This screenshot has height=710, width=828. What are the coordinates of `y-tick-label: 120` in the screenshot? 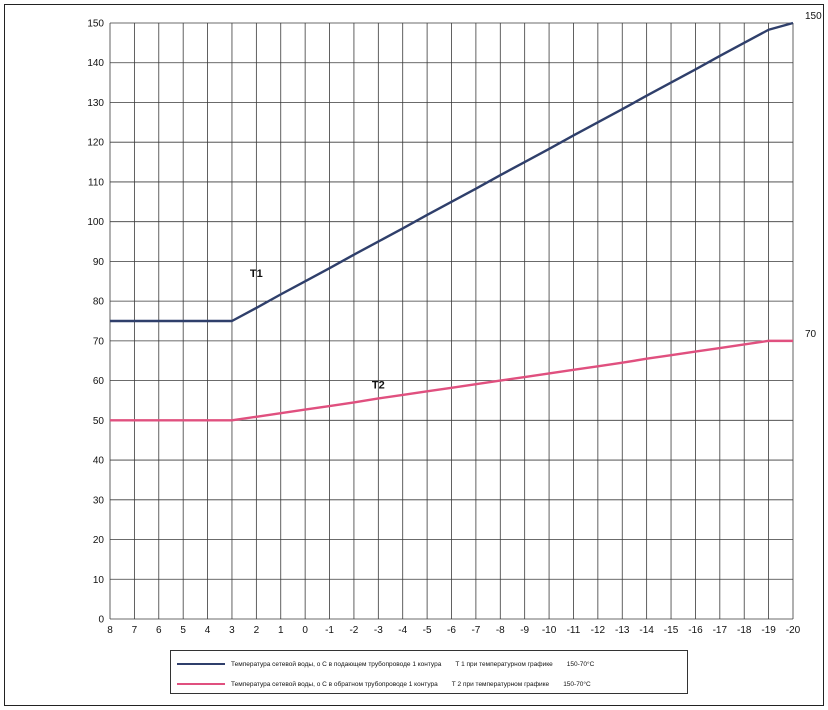 It's located at (95, 143).